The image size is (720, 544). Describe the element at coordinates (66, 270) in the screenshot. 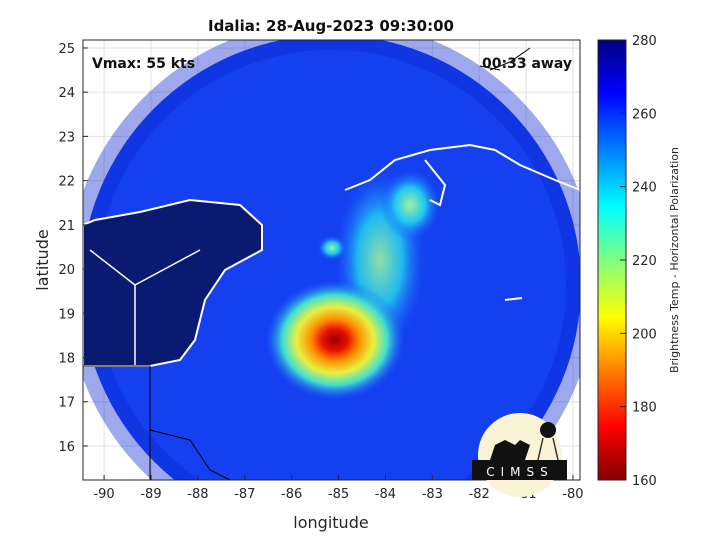

I see `y-tick-label: 20` at that location.